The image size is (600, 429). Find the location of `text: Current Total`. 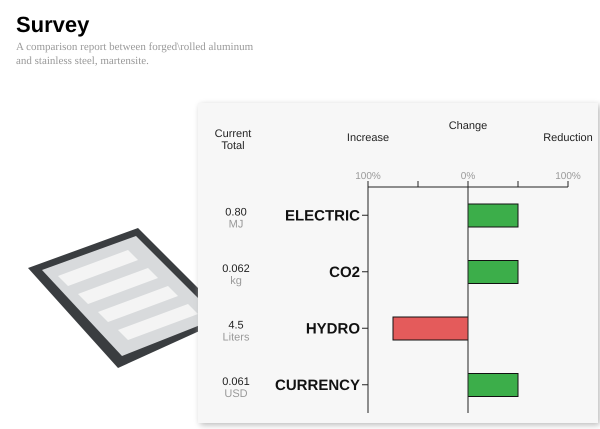

text: Current Total is located at coordinates (233, 140).